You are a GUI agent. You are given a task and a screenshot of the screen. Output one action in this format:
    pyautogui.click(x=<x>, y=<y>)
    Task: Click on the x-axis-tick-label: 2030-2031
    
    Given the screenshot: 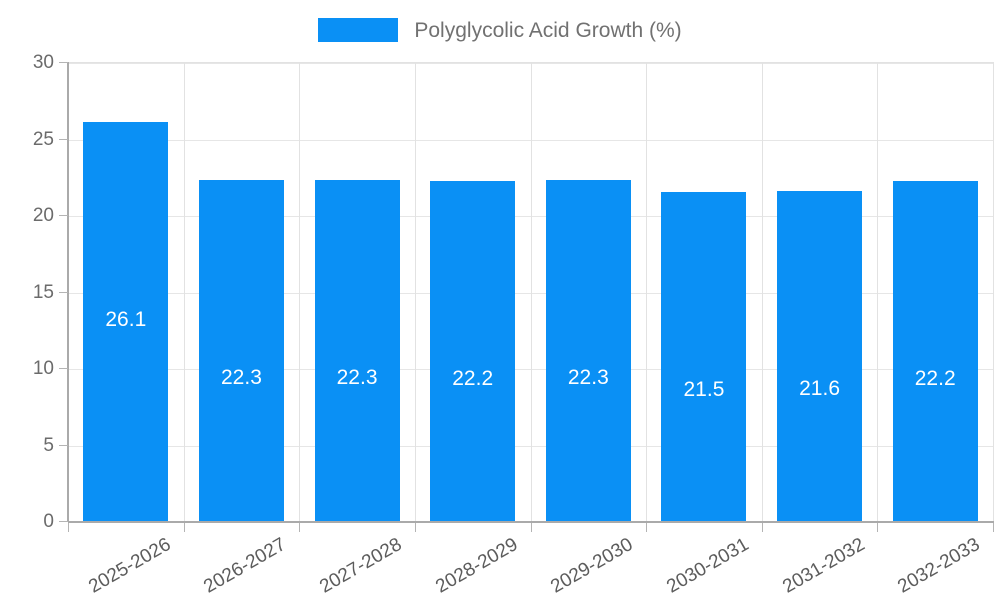 What is the action you would take?
    pyautogui.click(x=708, y=566)
    